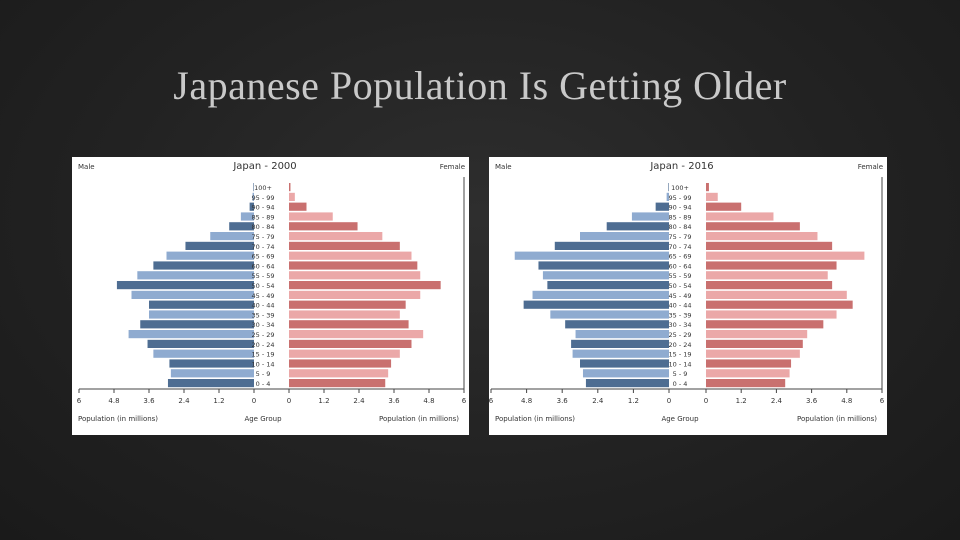 This screenshot has height=540, width=960. I want to click on age-group-label: 5 - 9, so click(680, 374).